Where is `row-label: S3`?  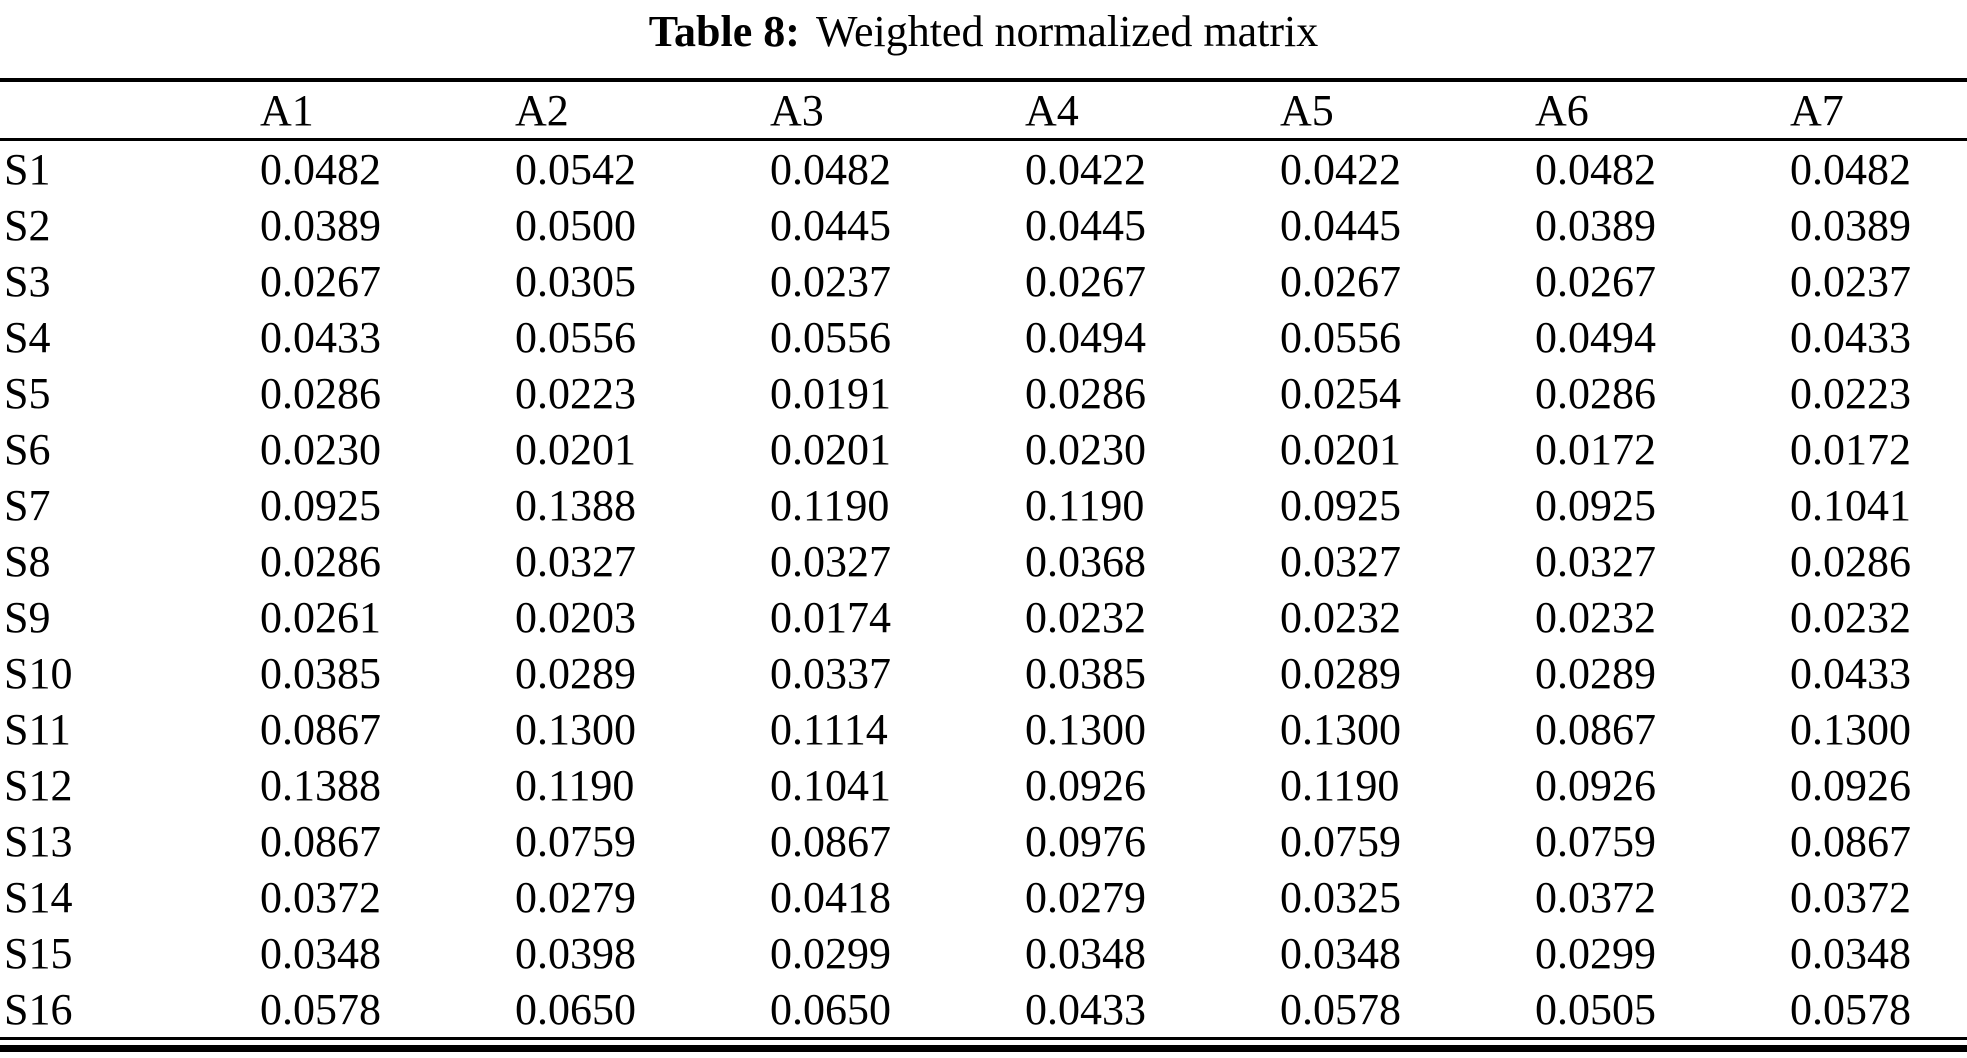 row-label: S3 is located at coordinates (27, 281).